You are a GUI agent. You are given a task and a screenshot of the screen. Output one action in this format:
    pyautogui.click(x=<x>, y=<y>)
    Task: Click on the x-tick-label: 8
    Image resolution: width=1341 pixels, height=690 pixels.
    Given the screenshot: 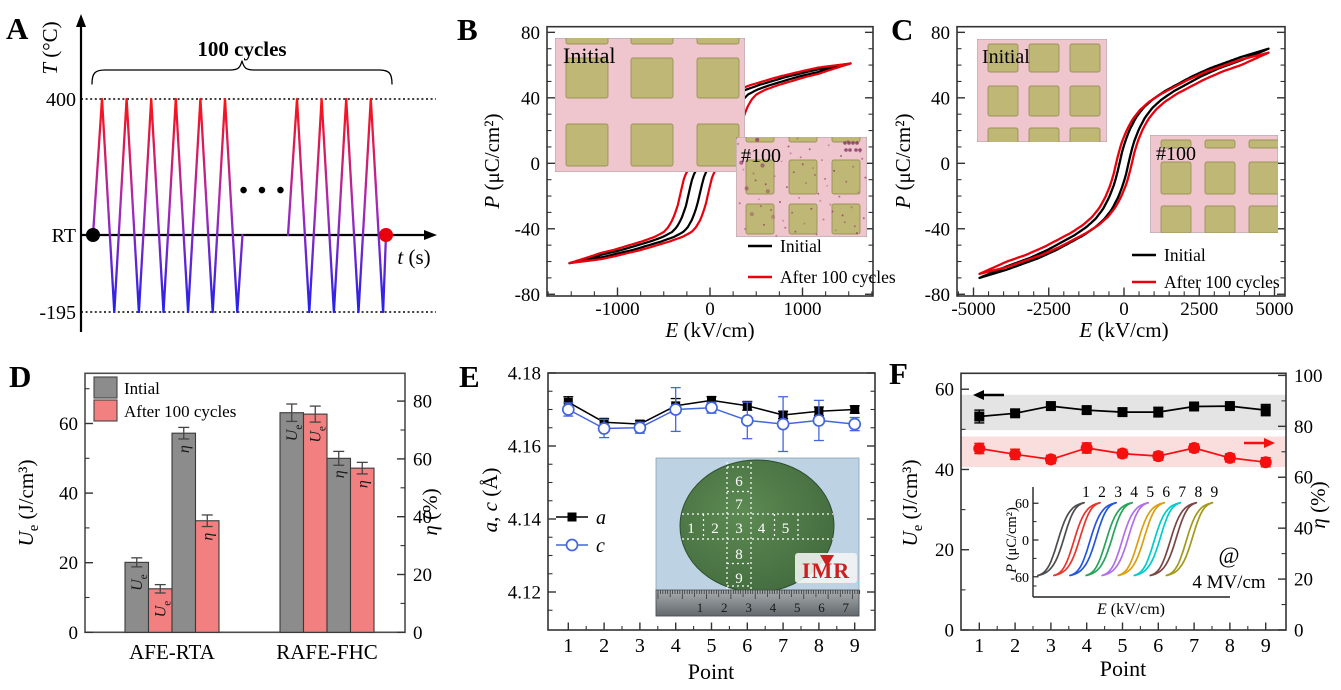 What is the action you would take?
    pyautogui.click(x=819, y=646)
    